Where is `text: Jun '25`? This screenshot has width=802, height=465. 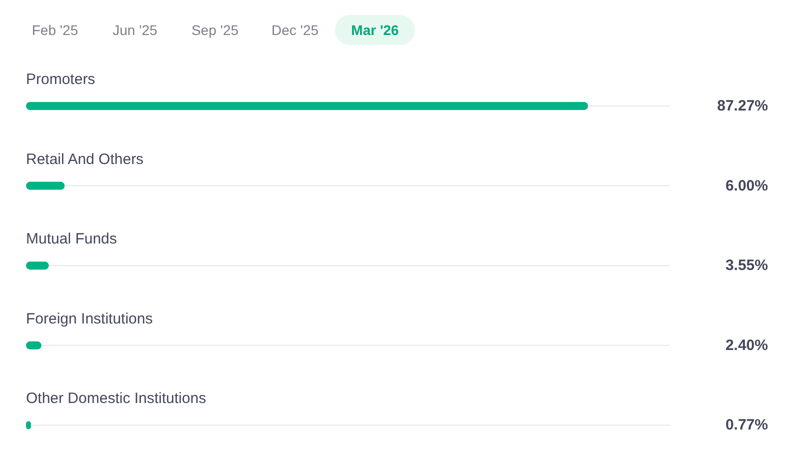
text: Jun '25 is located at coordinates (135, 30).